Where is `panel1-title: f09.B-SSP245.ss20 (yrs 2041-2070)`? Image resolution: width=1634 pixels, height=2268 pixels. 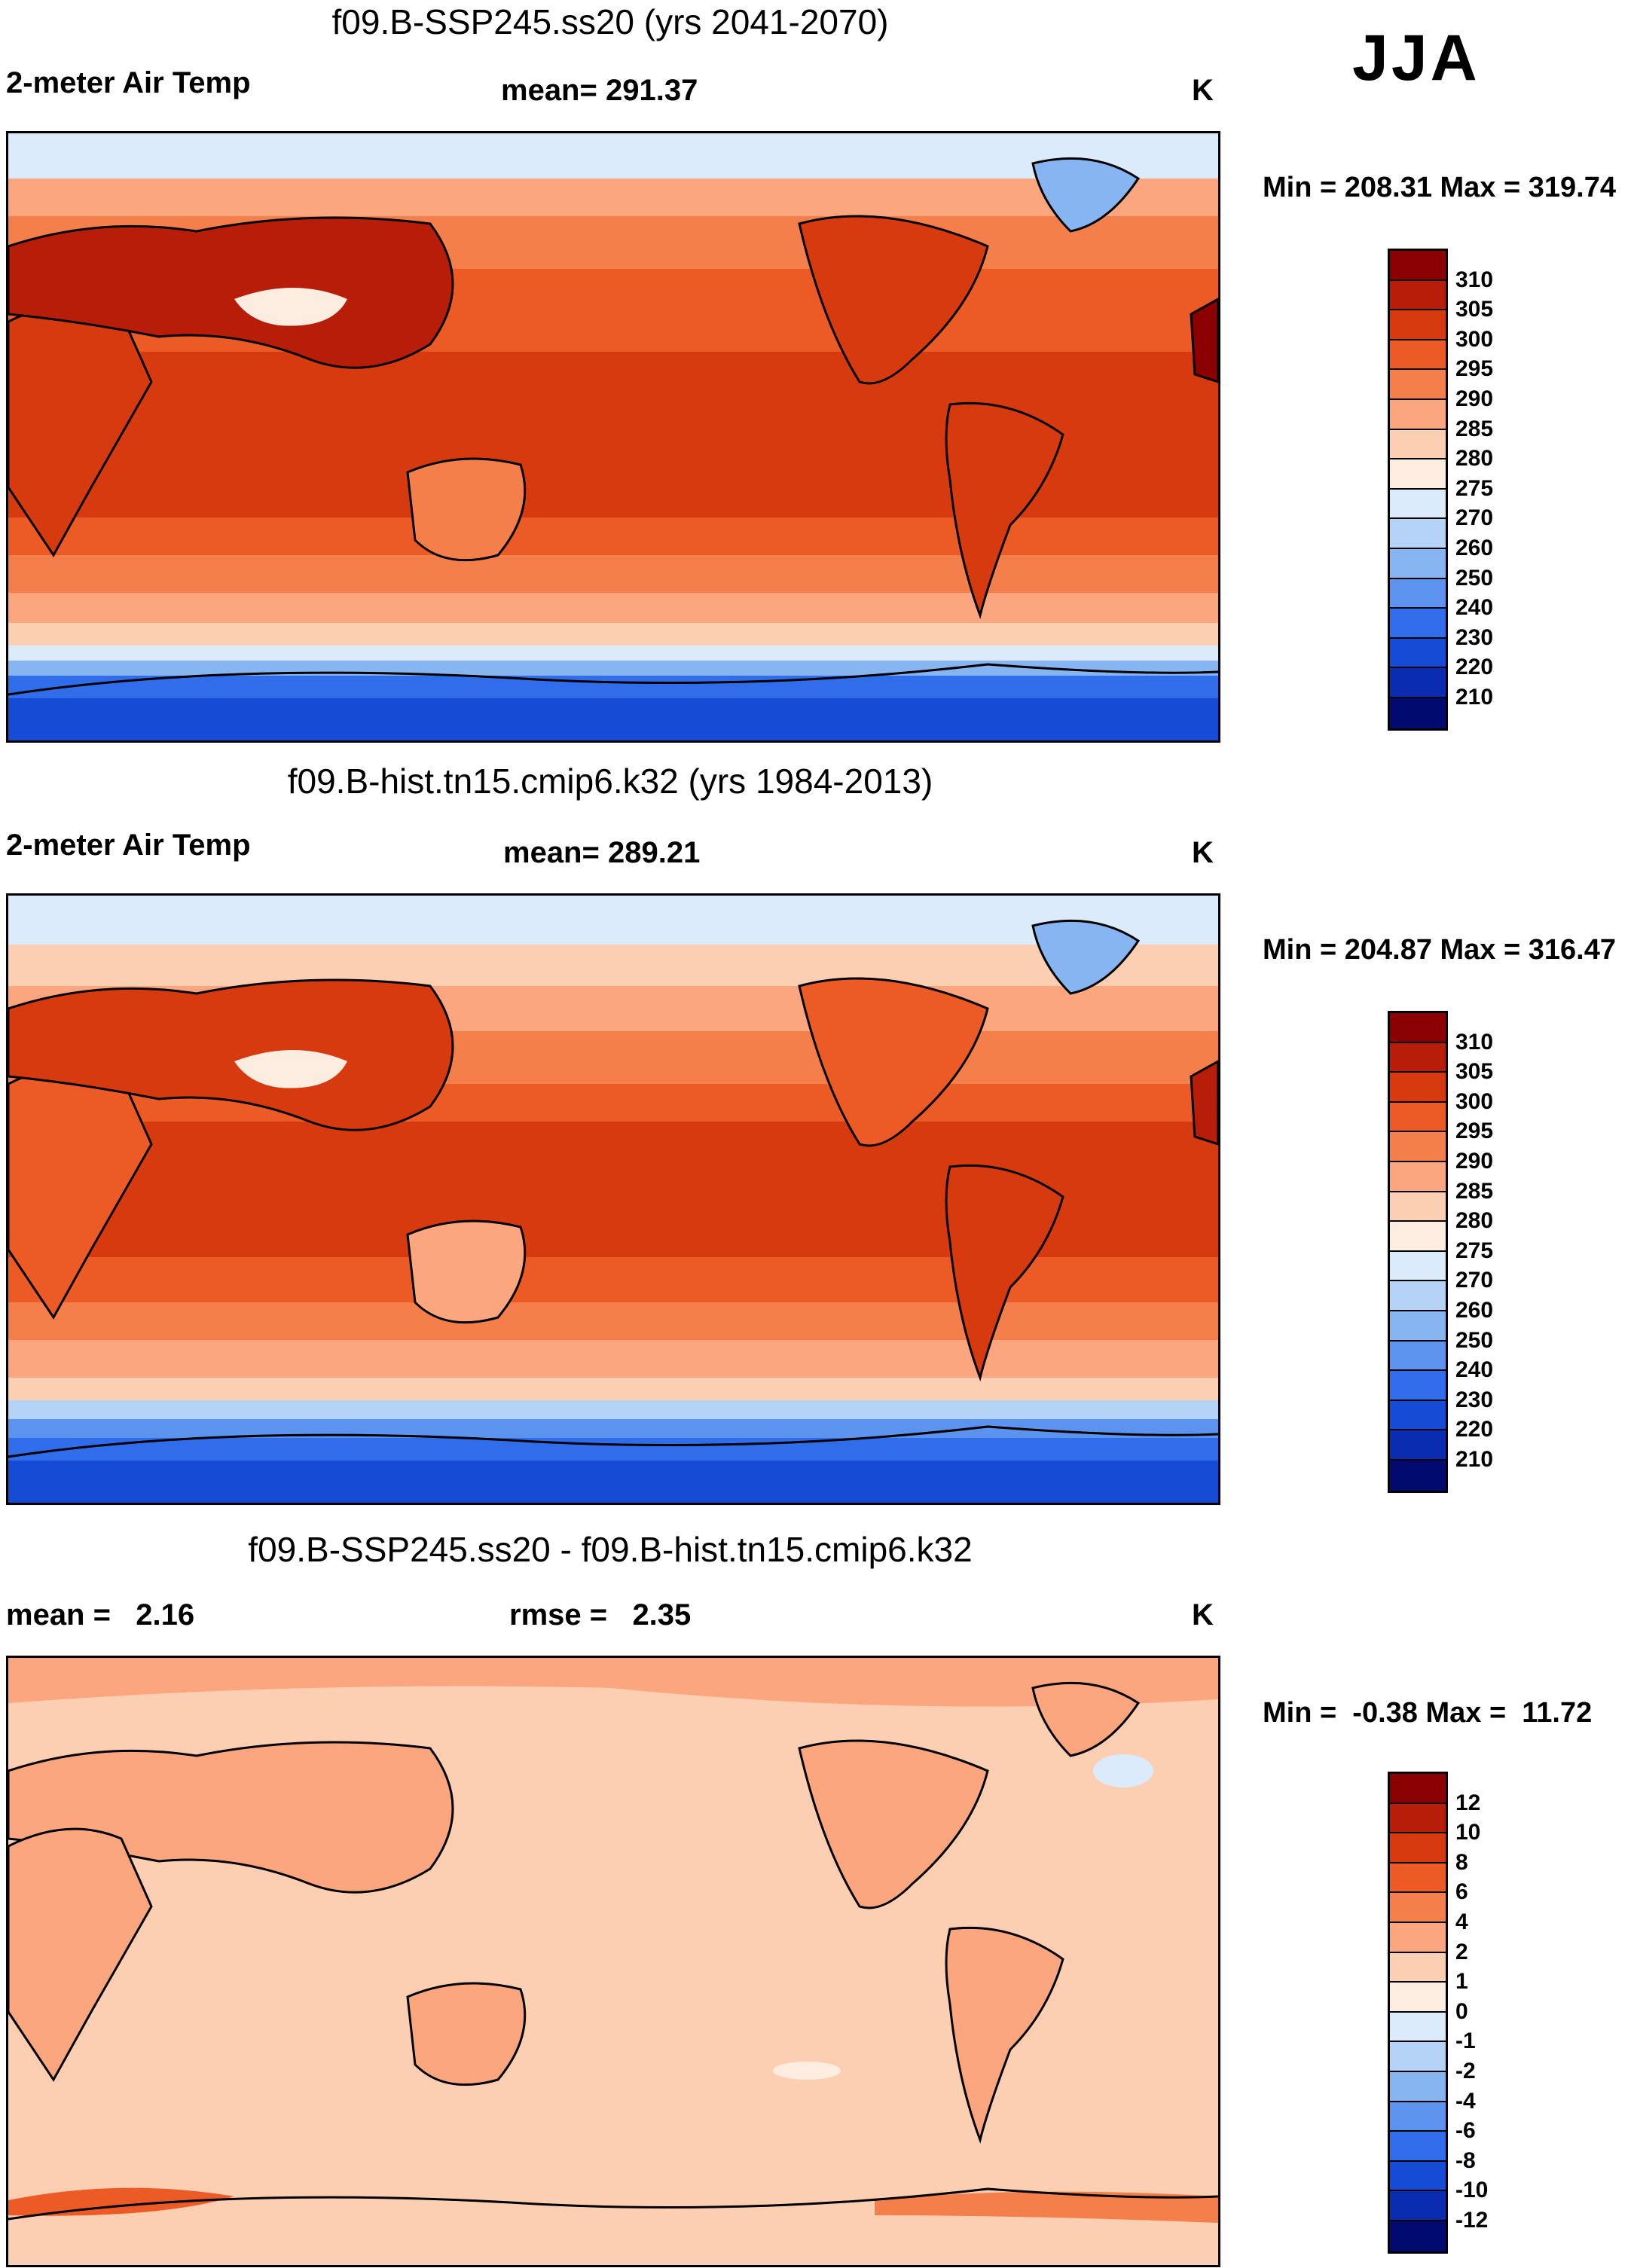 panel1-title: f09.B-SSP245.ss20 (yrs 2041-2070) is located at coordinates (610, 22).